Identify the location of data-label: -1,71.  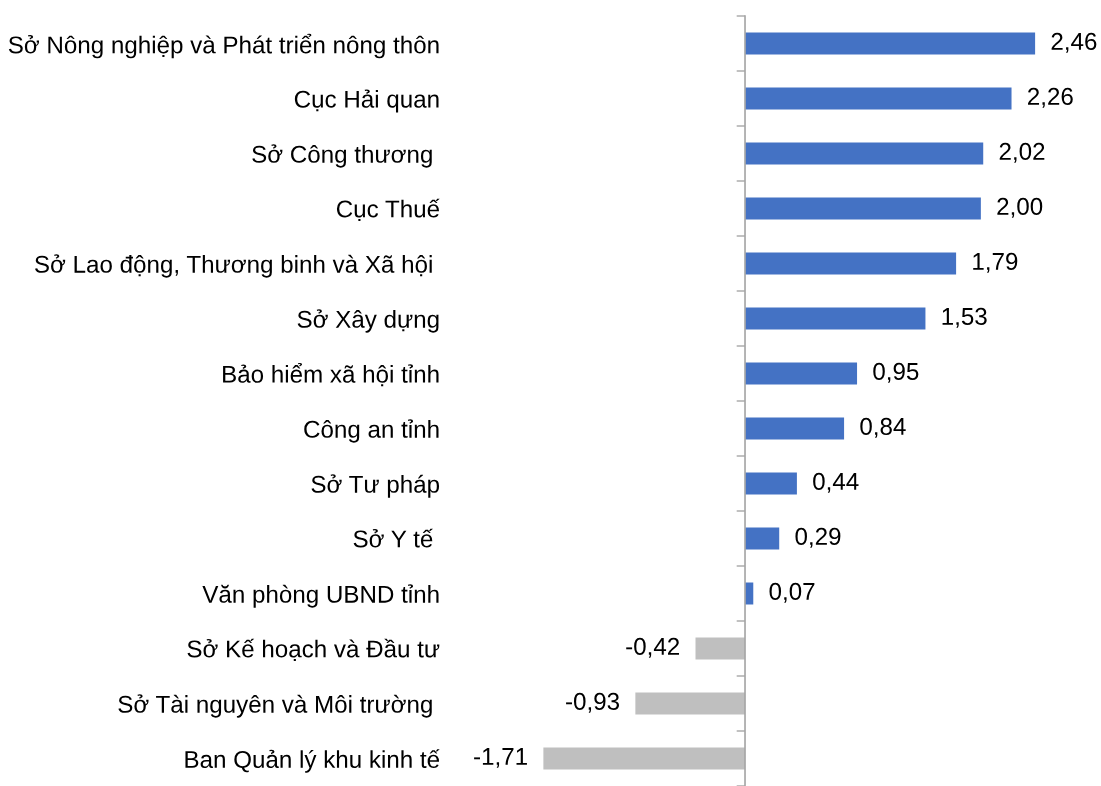
(500, 758).